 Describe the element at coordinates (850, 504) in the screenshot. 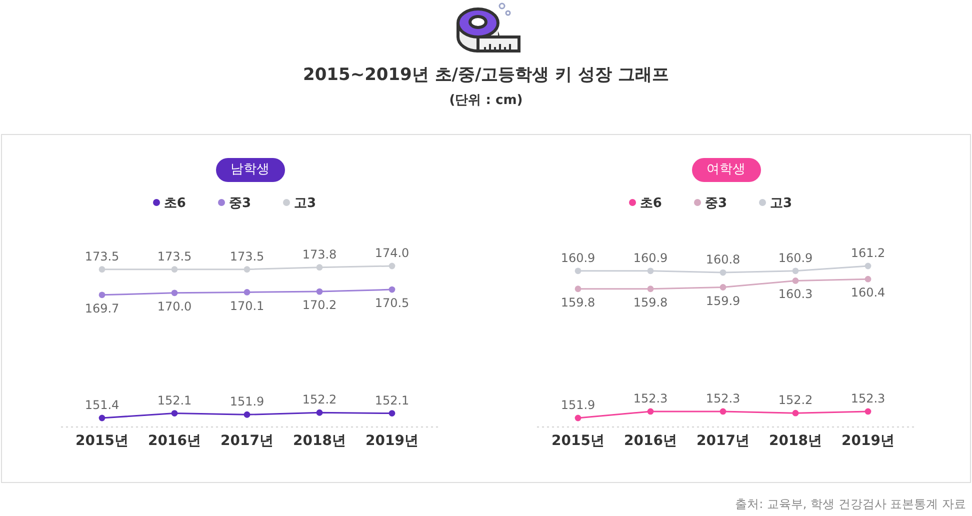

I see `source-note: 출처: 교육부, 학생 건강검사 표본통계 자료` at that location.